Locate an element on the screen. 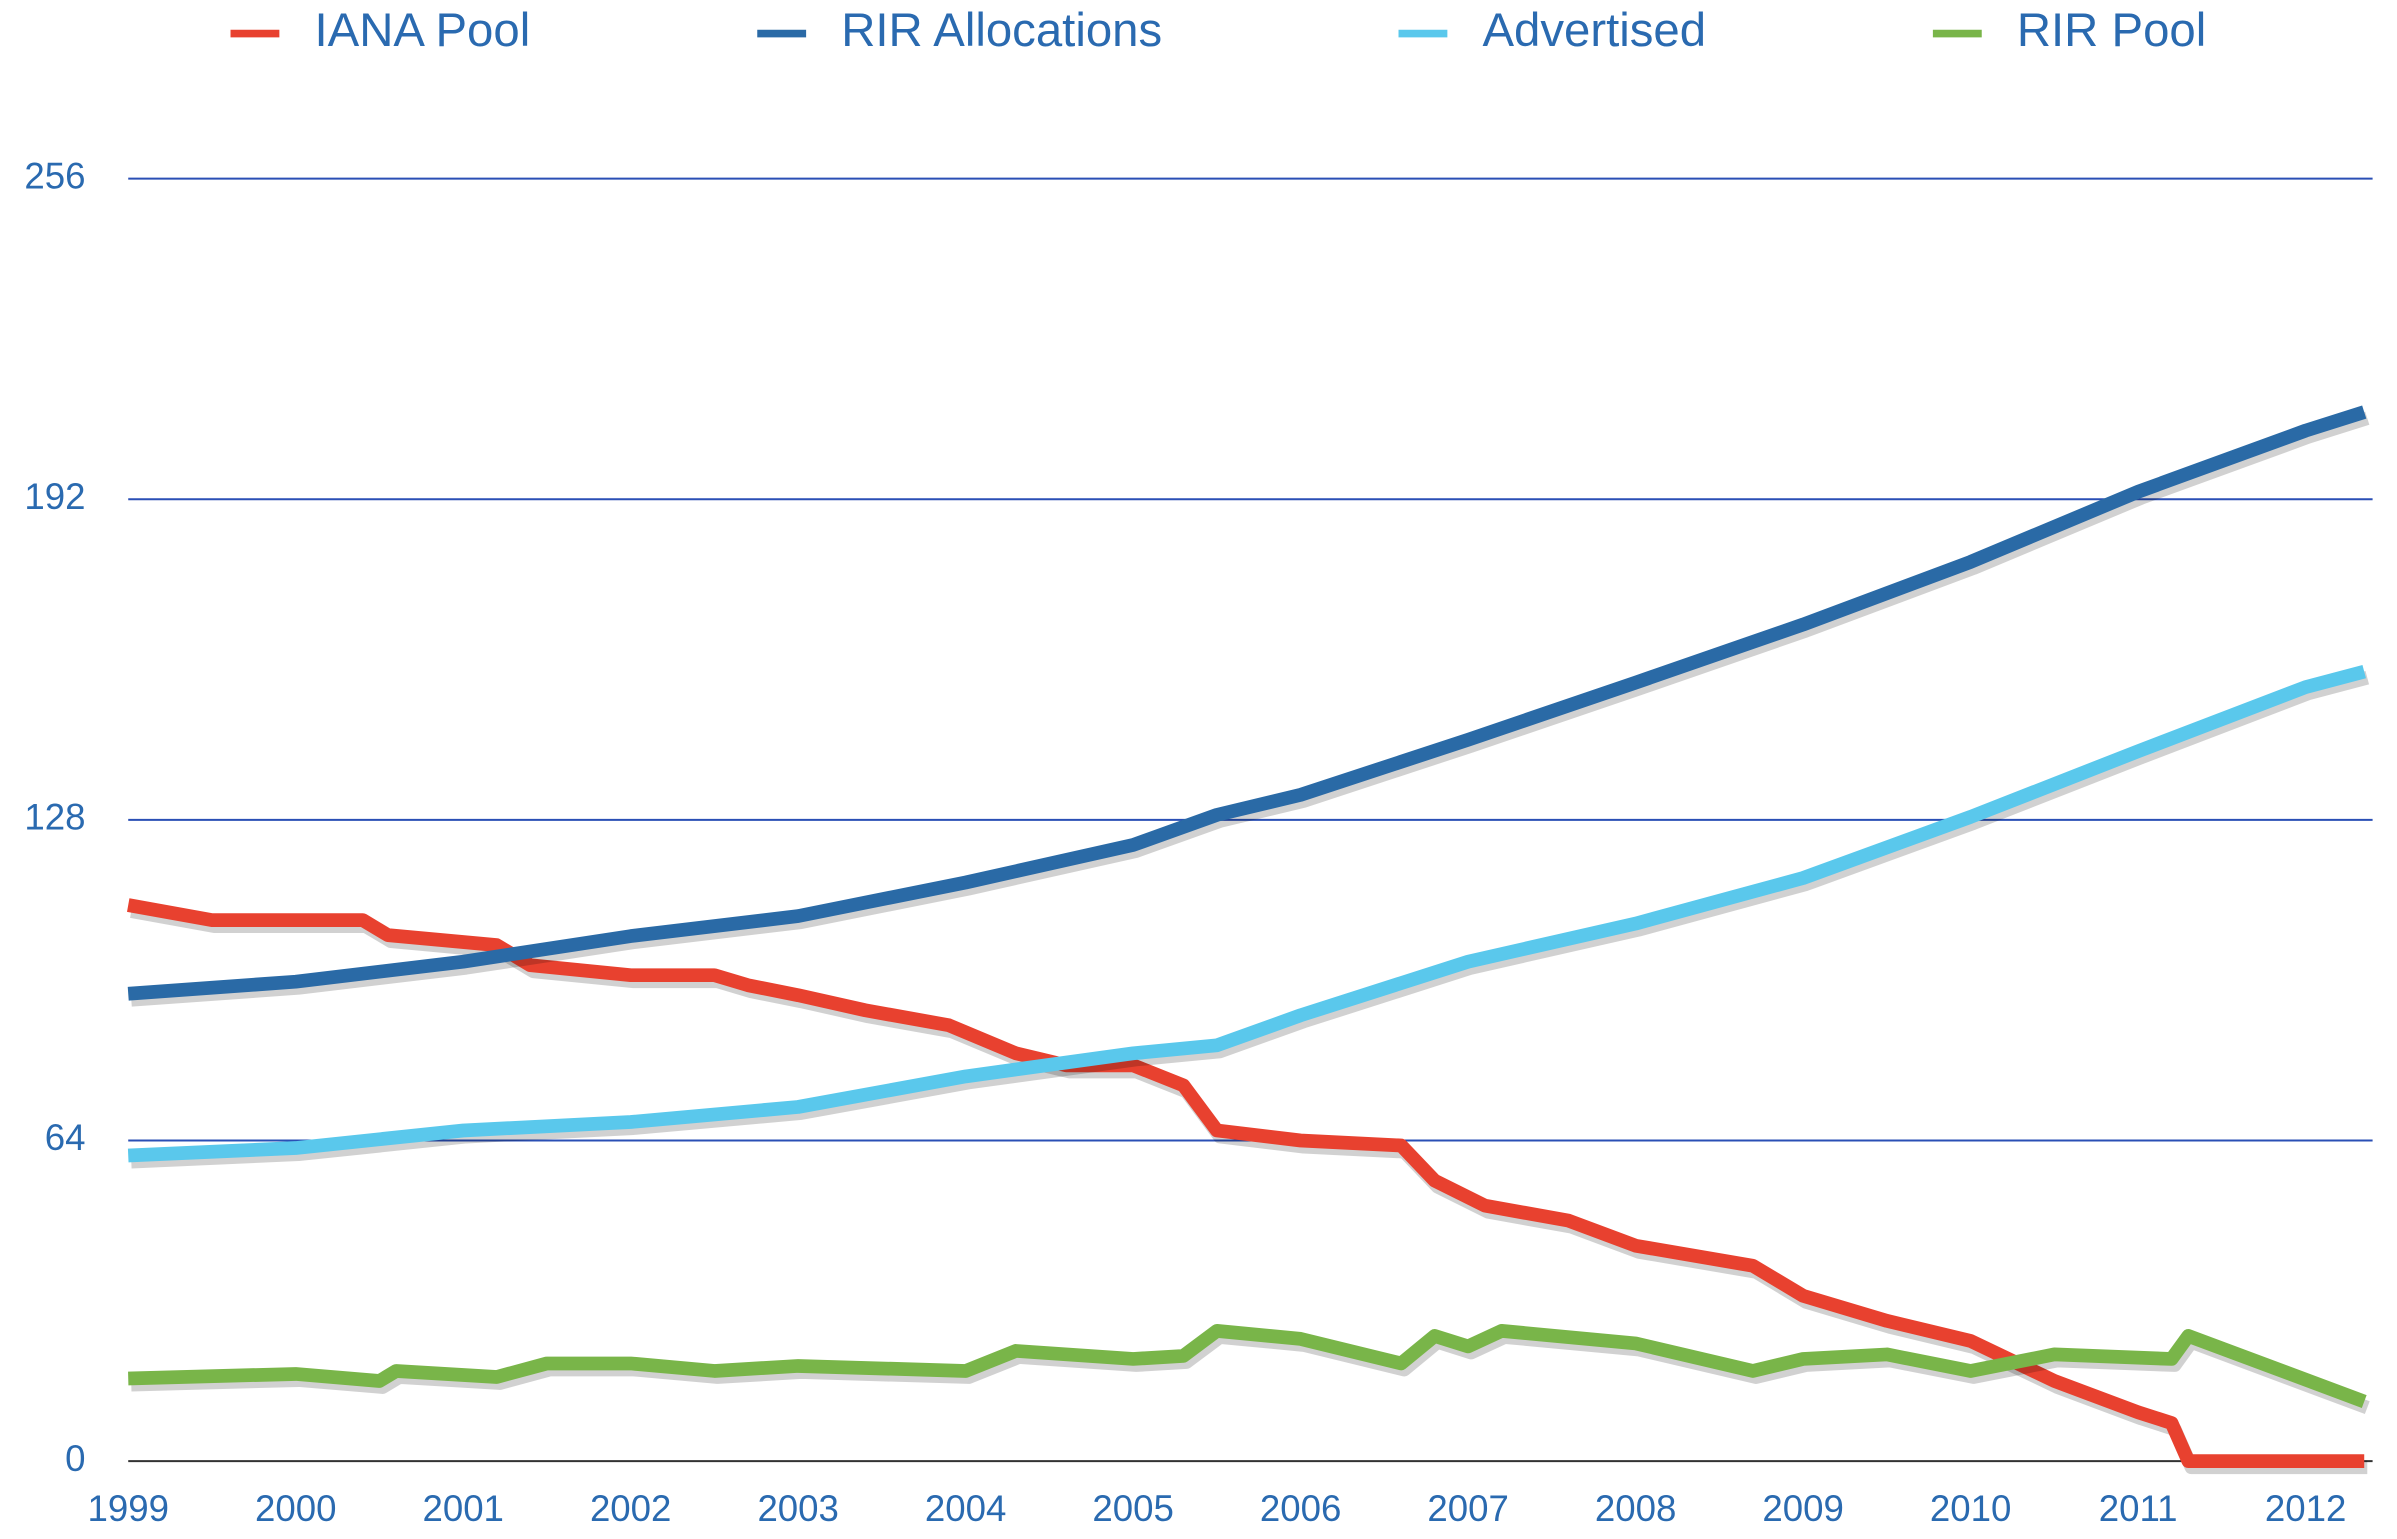  x-tick-label: 2000 is located at coordinates (295, 1508).